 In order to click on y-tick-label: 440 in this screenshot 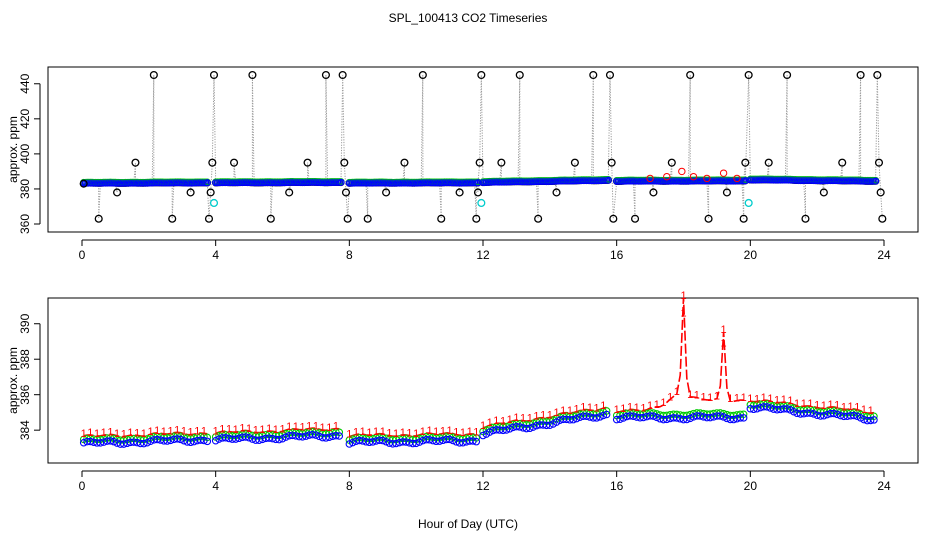, I will do `click(25, 83)`.